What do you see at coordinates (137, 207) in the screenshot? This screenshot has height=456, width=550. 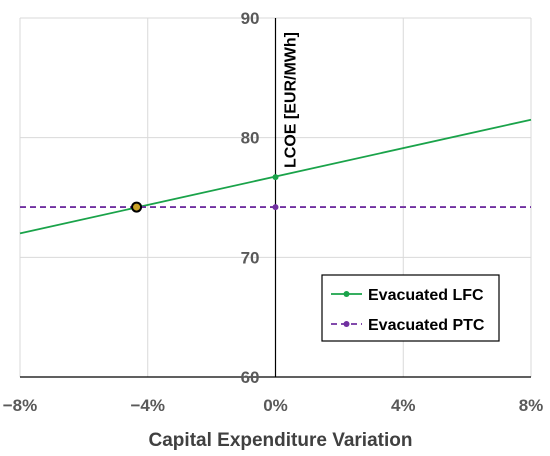 I see `intersection-marker` at bounding box center [137, 207].